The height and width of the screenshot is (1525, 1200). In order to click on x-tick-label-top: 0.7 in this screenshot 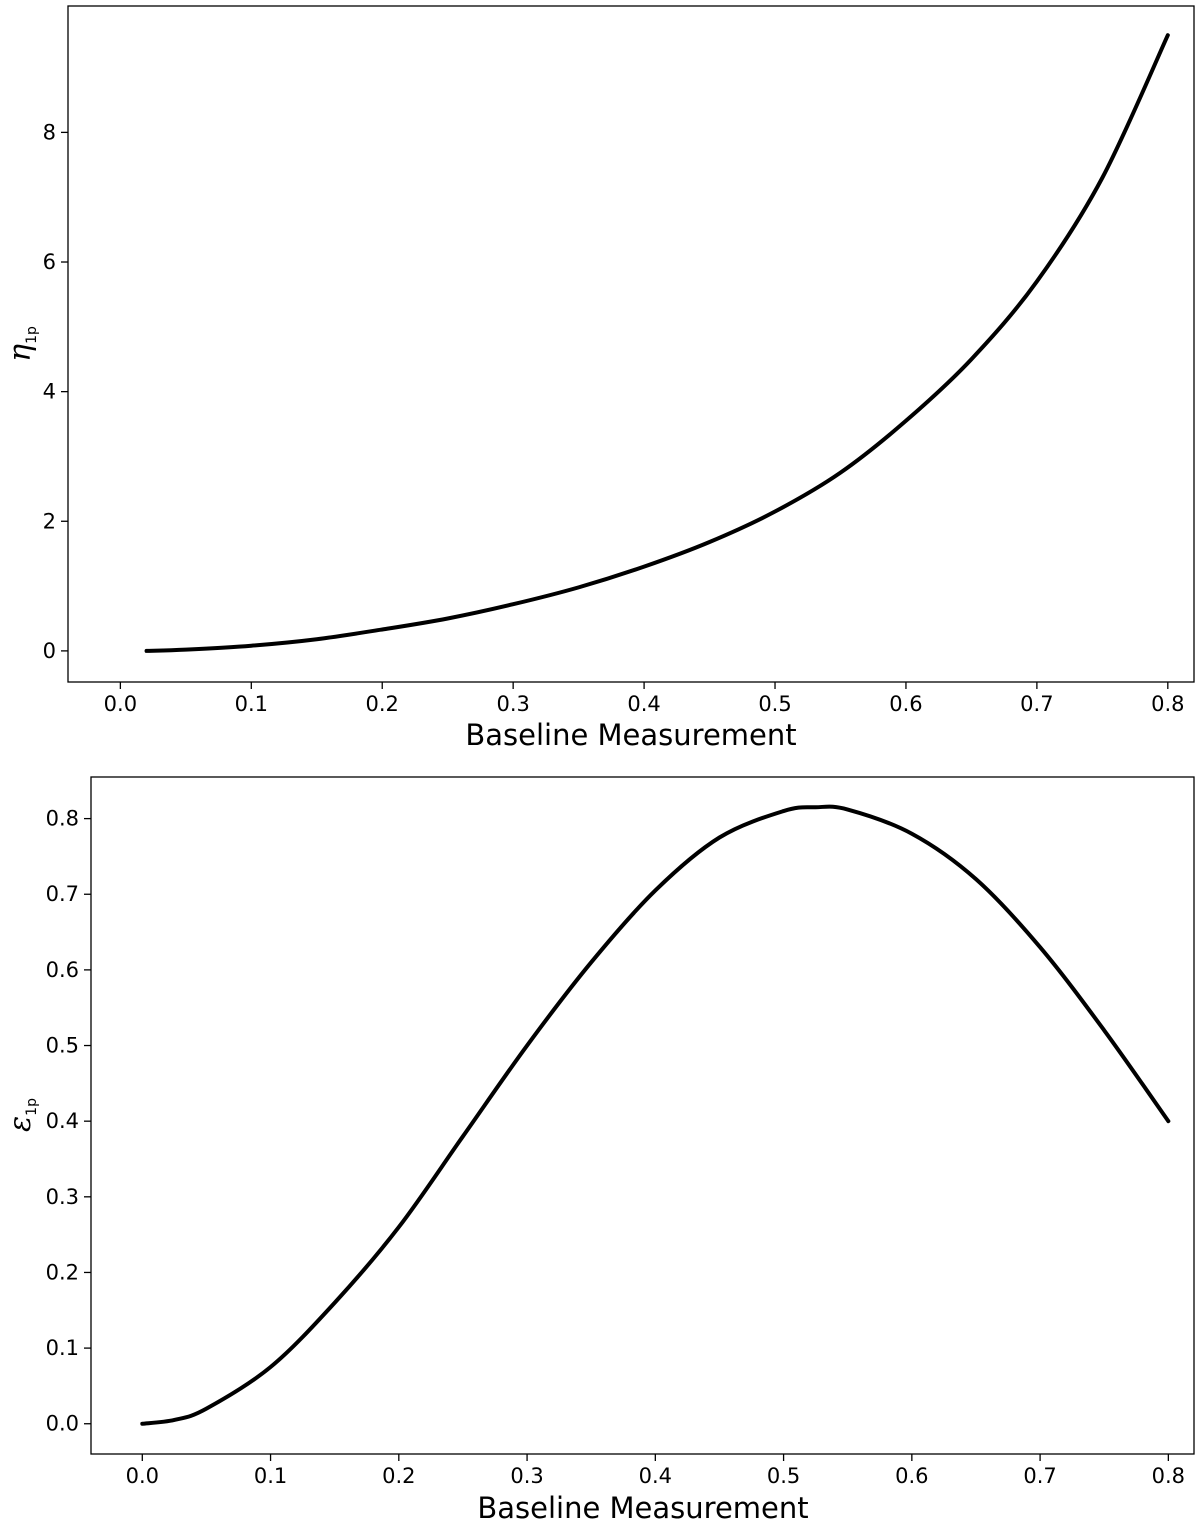, I will do `click(1036, 704)`.